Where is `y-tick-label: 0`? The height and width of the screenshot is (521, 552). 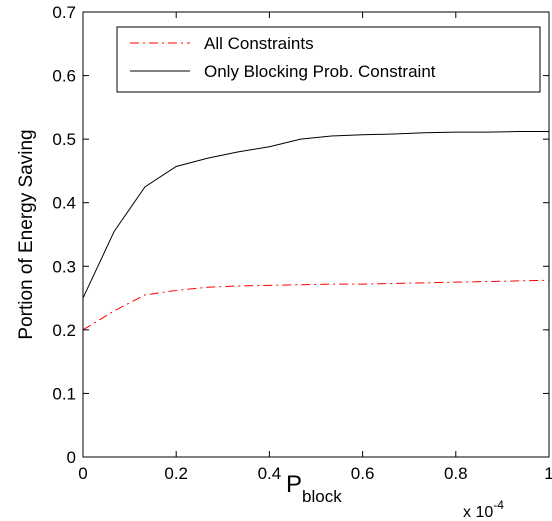 y-tick-label: 0 is located at coordinates (71, 457).